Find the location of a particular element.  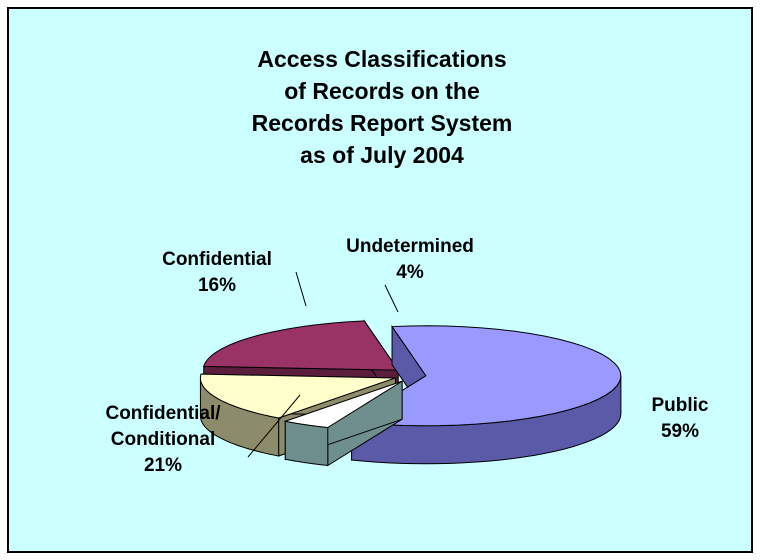

slice-label: Confidential 16% is located at coordinates (217, 272).